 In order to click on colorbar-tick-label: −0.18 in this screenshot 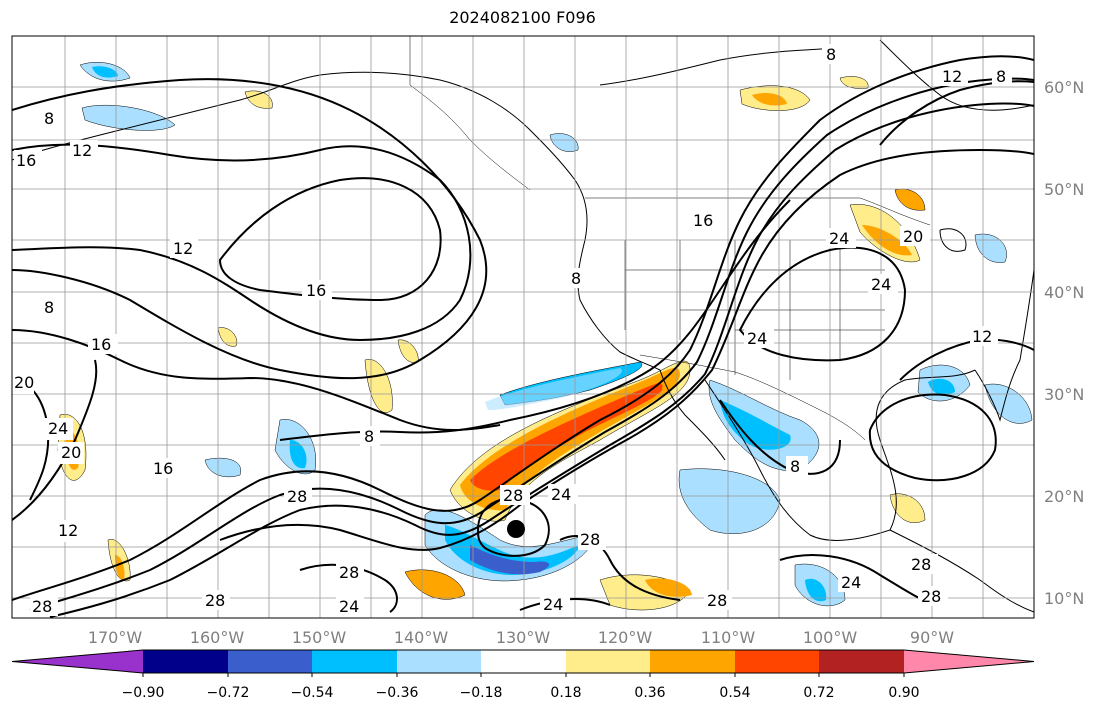, I will do `click(481, 693)`.